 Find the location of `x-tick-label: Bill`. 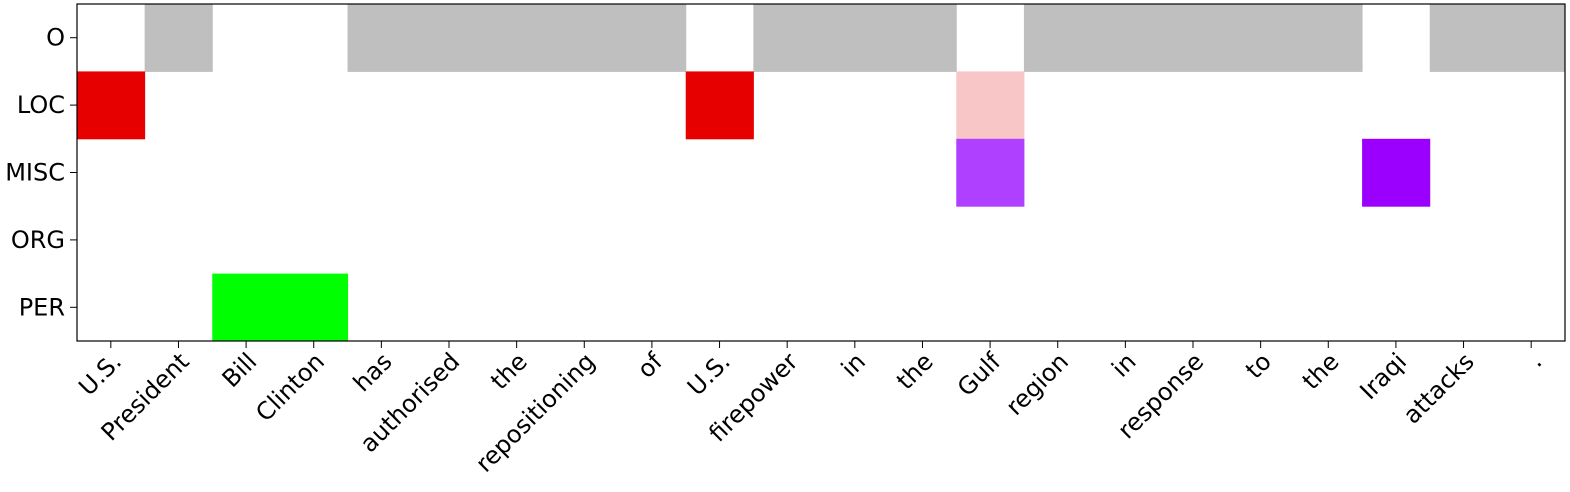

x-tick-label: Bill is located at coordinates (240, 370).